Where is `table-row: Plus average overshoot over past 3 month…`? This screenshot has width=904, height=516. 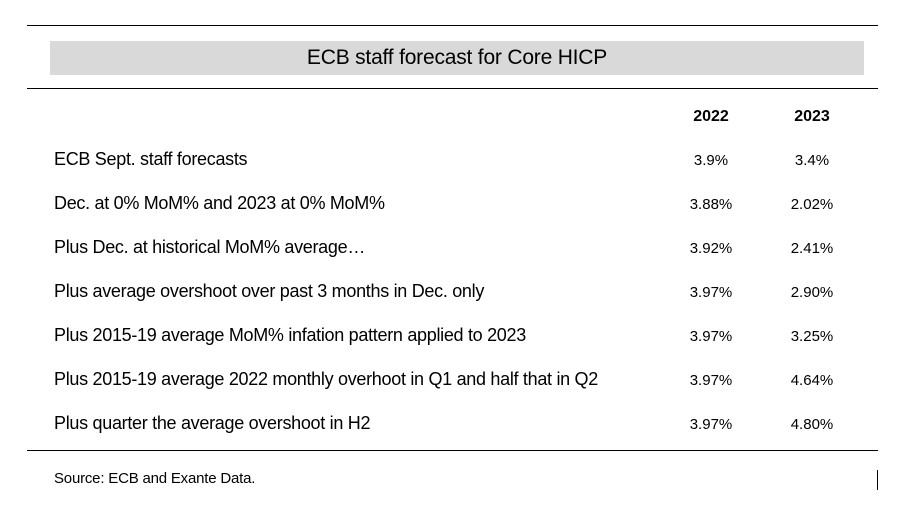 table-row: Plus average overshoot over past 3 month… is located at coordinates (452, 300).